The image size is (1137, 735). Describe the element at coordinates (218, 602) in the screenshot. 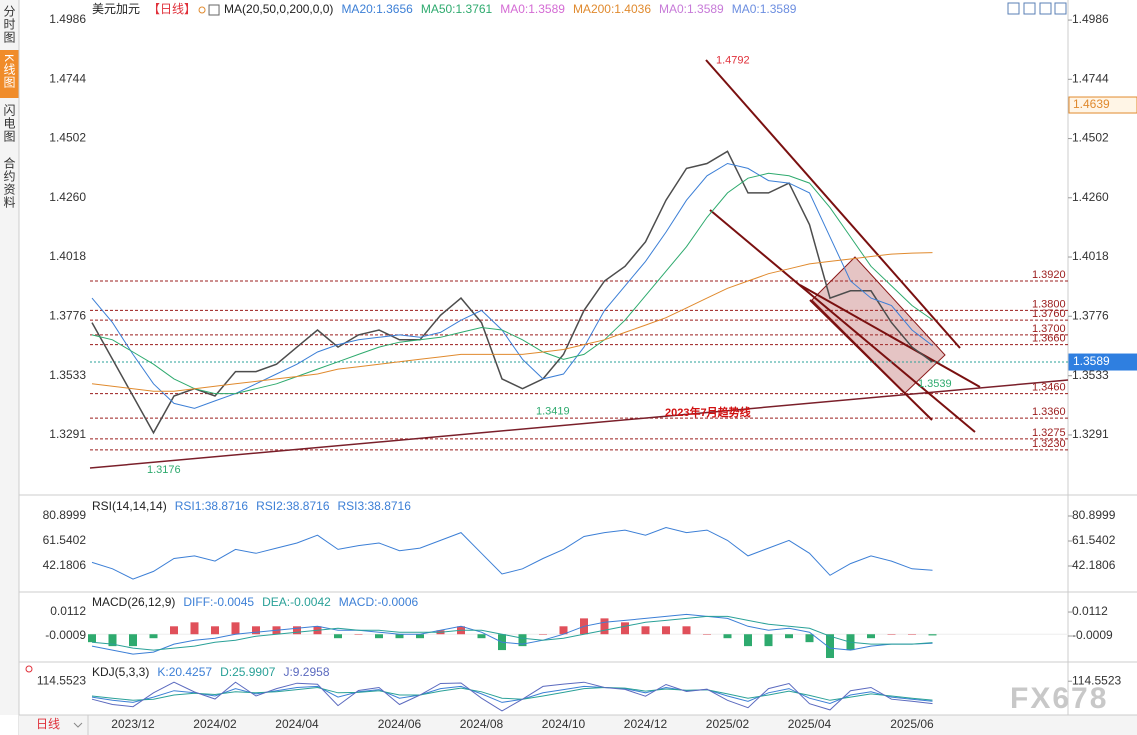

I see `legend-entry: DIFF:-0.0045` at that location.